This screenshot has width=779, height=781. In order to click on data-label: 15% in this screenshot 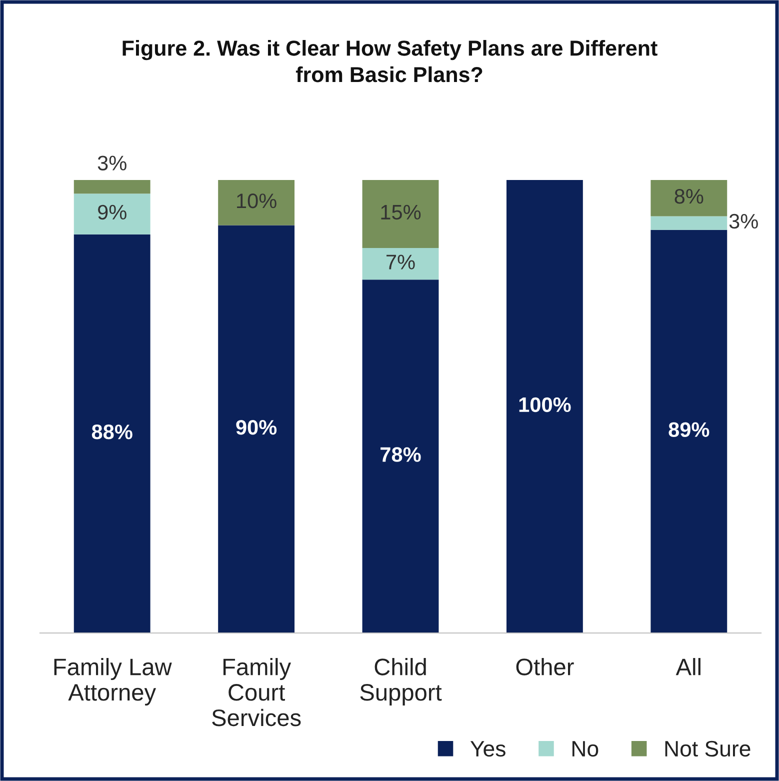, I will do `click(401, 212)`.